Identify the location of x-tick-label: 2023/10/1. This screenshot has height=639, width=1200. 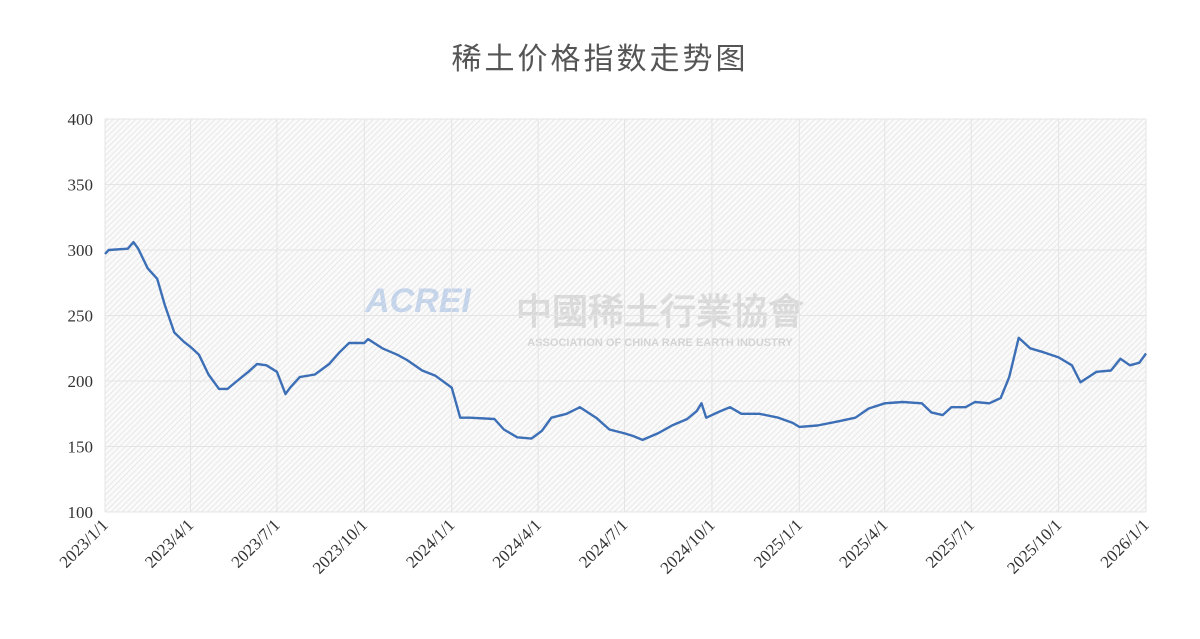
(340, 546).